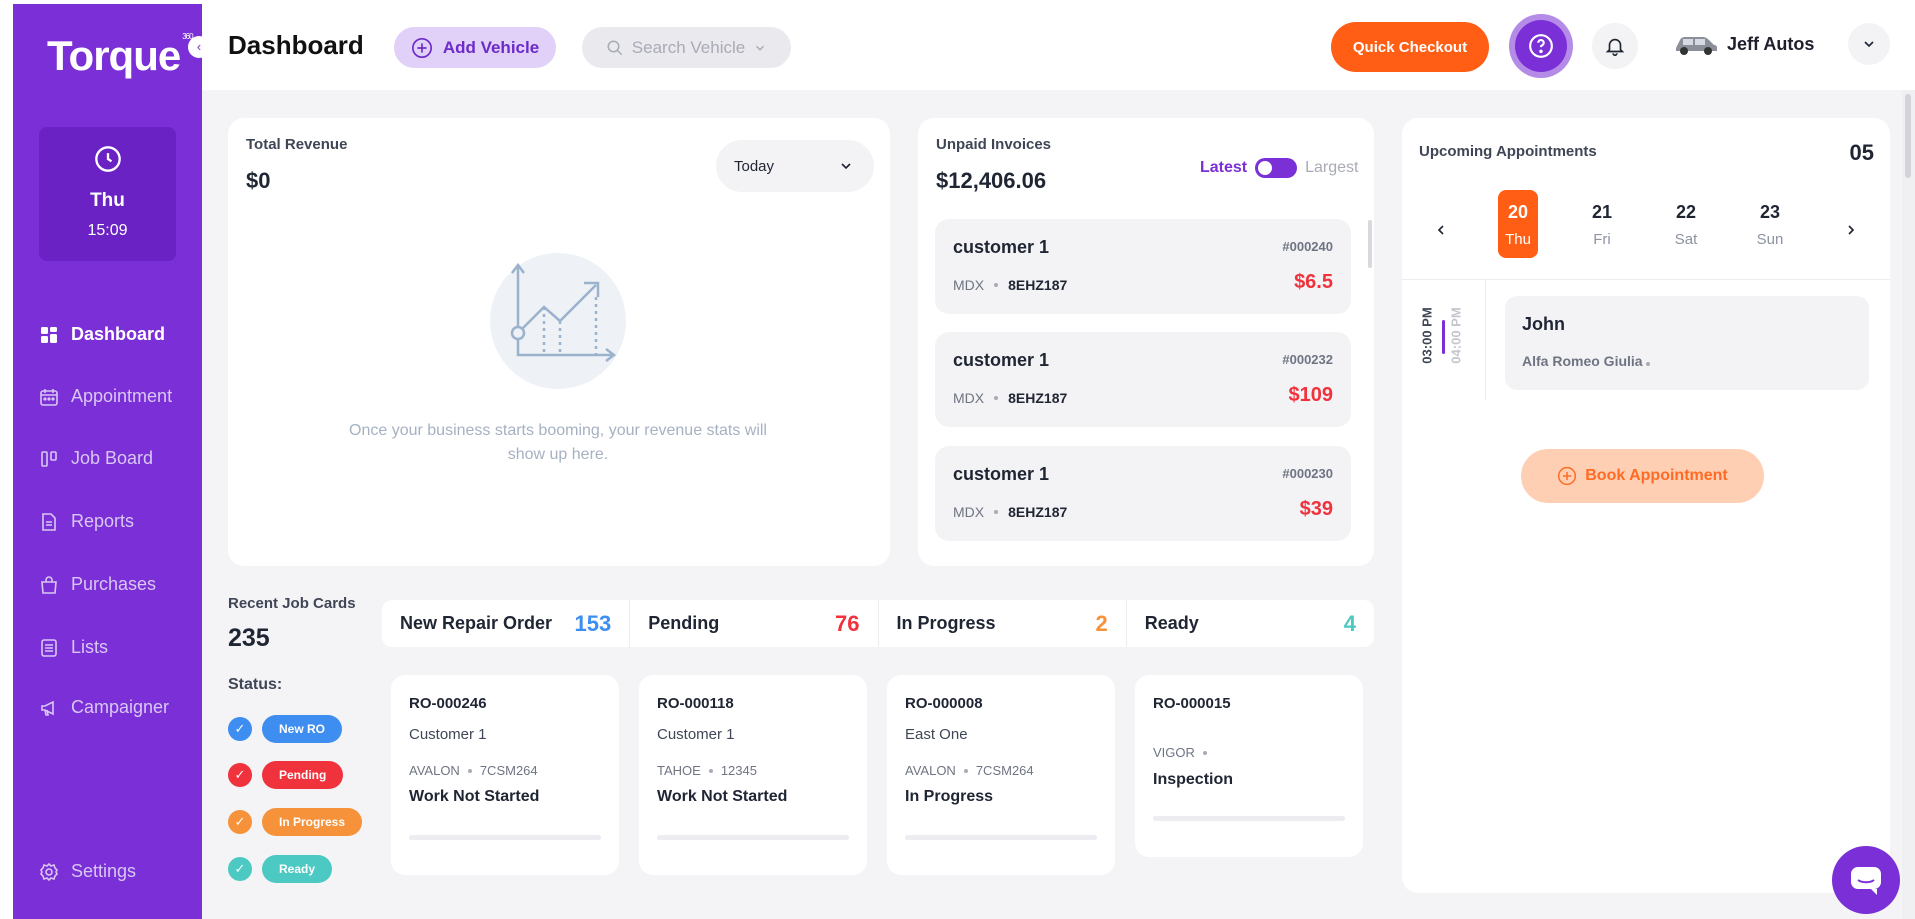  What do you see at coordinates (1567, 476) in the screenshot?
I see `plus-circle-icon` at bounding box center [1567, 476].